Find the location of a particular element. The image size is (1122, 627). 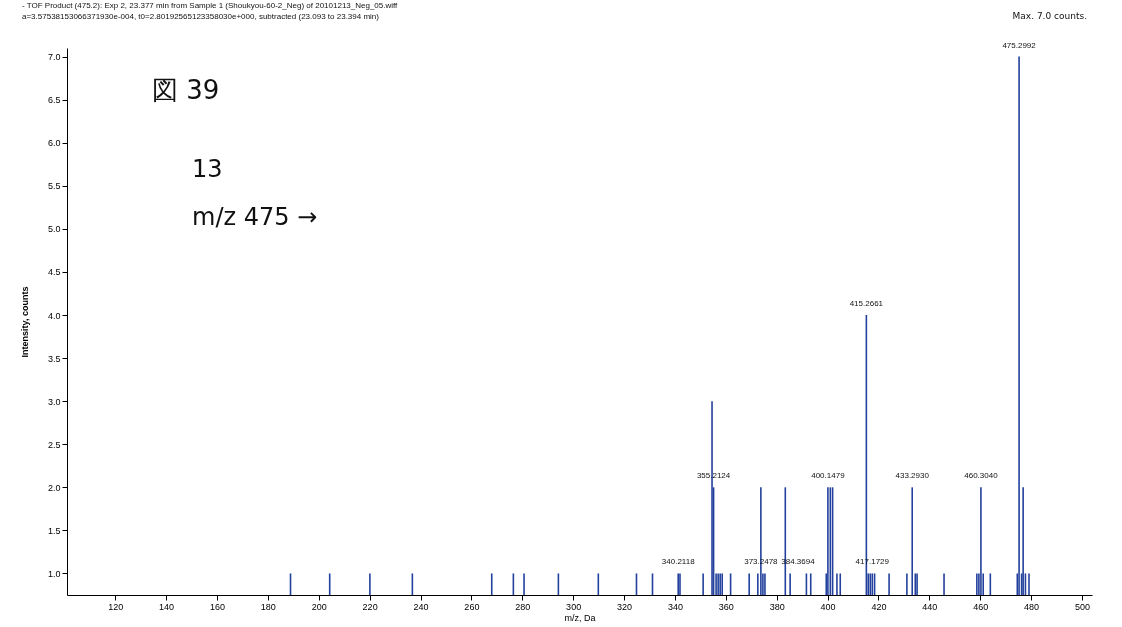

y-axis-title: Intensity, counts is located at coordinates (24, 322).